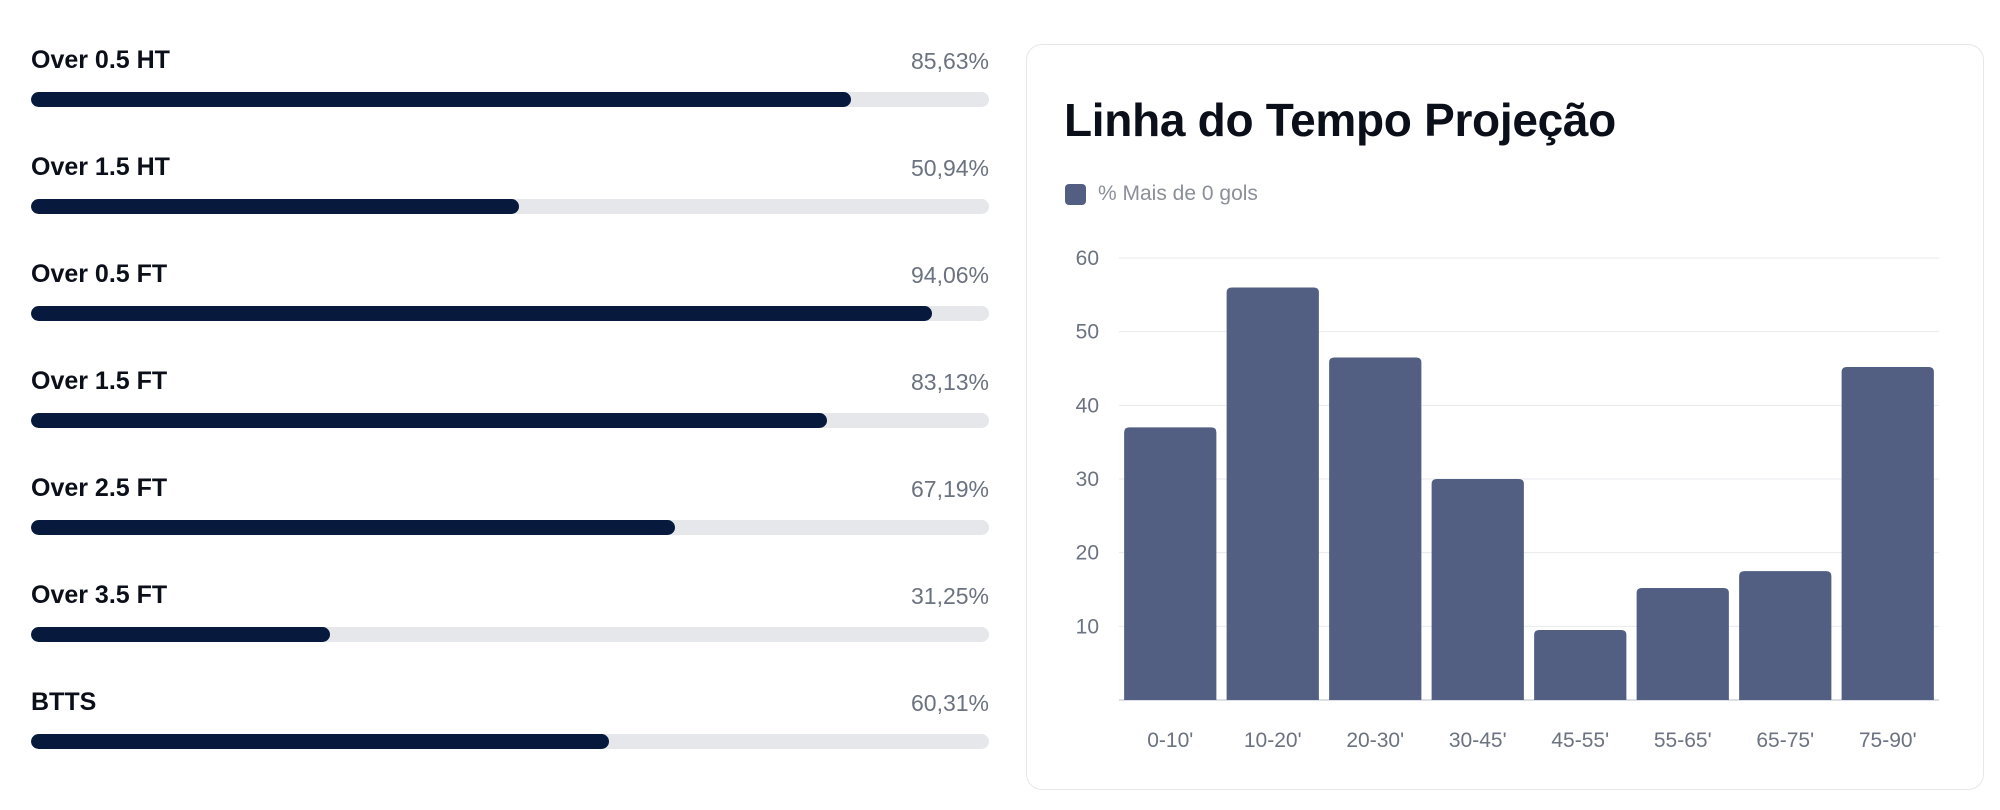 The width and height of the screenshot is (2000, 810). I want to click on y-tick-label: 50, so click(1087, 332).